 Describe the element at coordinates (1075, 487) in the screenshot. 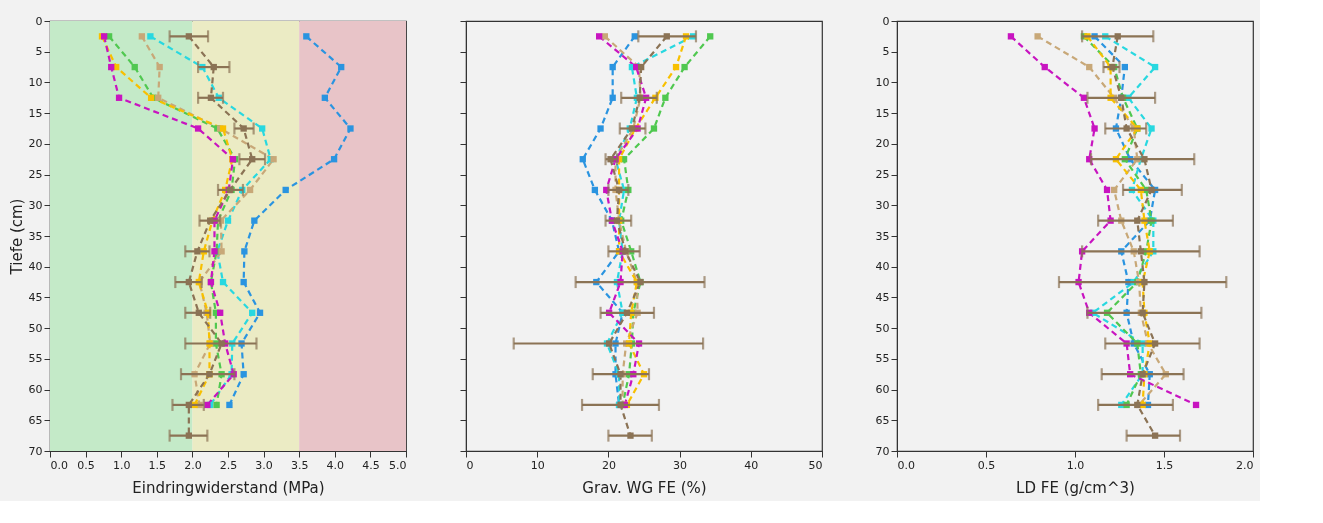

I see `x-axis-title: LD FE (g/cm^3)` at that location.